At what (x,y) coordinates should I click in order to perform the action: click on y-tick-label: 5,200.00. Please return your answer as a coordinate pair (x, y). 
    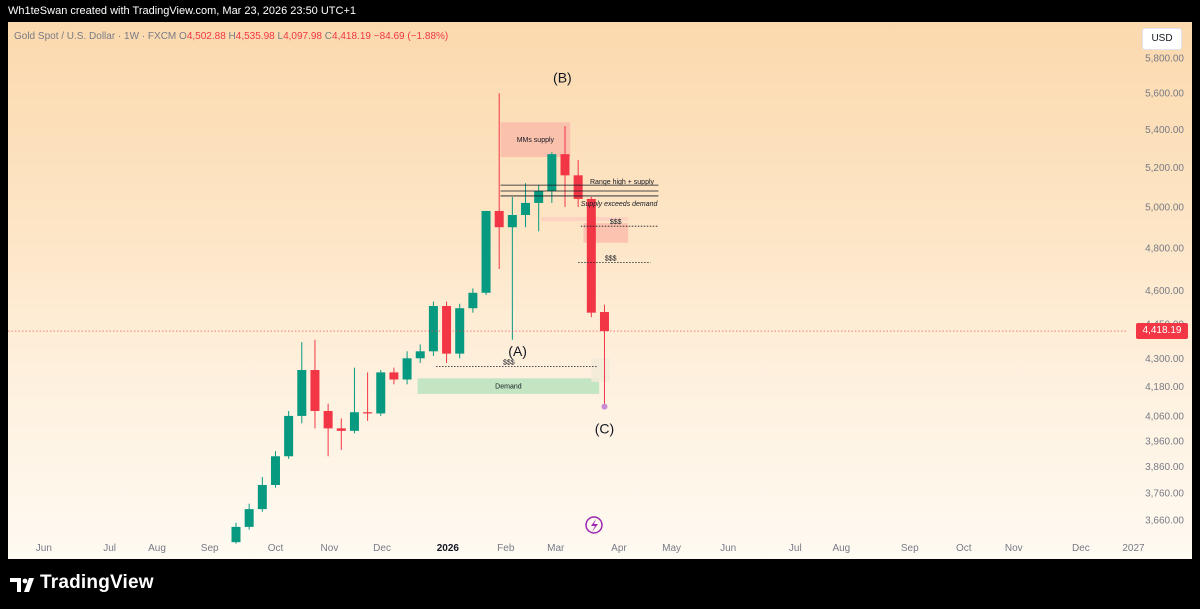
    Looking at the image, I should click on (1164, 168).